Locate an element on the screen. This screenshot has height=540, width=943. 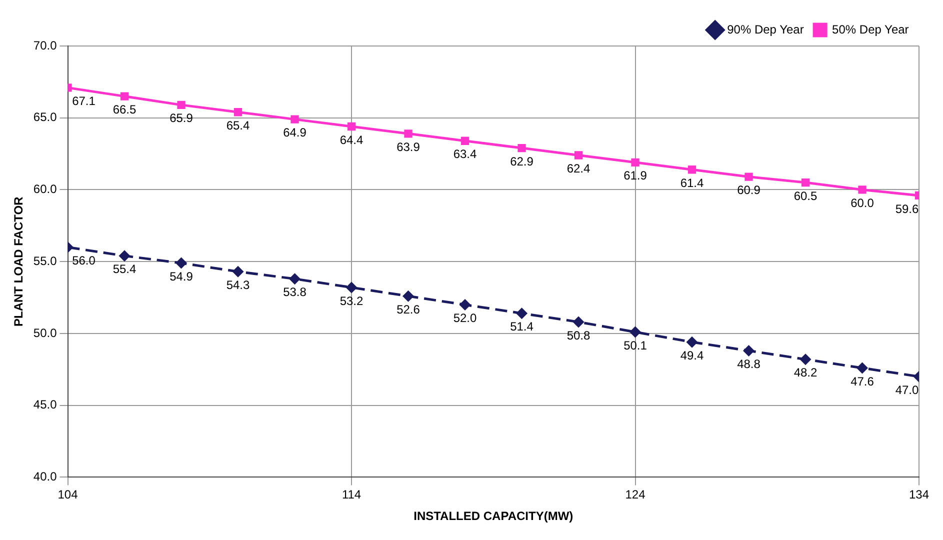
data-label: 48.8 is located at coordinates (749, 364).